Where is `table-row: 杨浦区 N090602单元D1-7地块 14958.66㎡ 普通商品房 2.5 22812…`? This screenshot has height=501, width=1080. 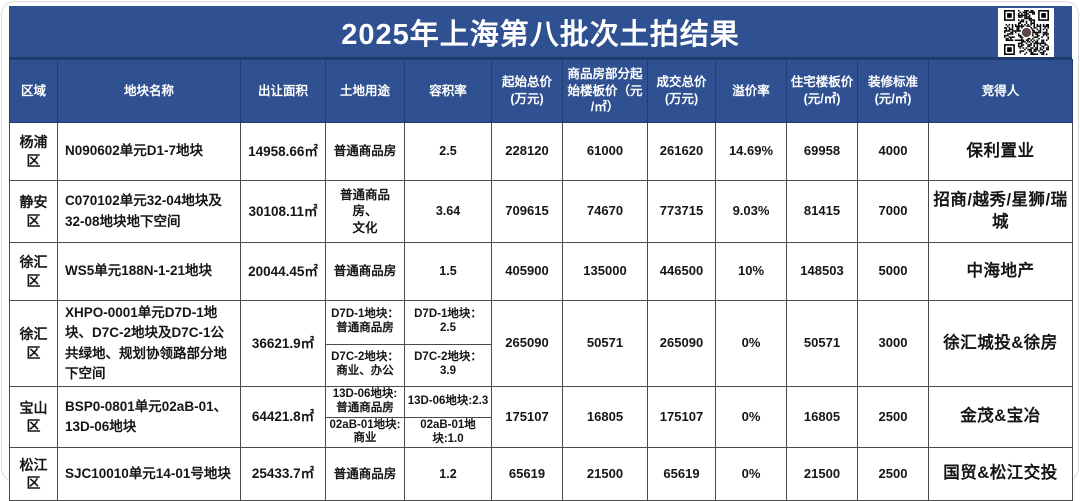
table-row: 杨浦区 N090602单元D1-7地块 14958.66㎡ 普通商品房 2.5 22812… is located at coordinates (541, 151).